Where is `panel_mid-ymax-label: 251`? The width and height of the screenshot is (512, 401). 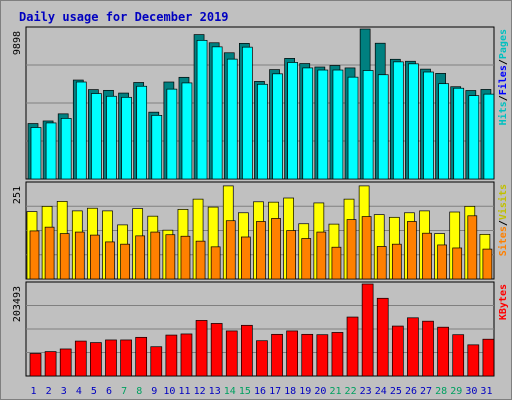
panel_mid-ymax-label: 251 is located at coordinates (17, 195).